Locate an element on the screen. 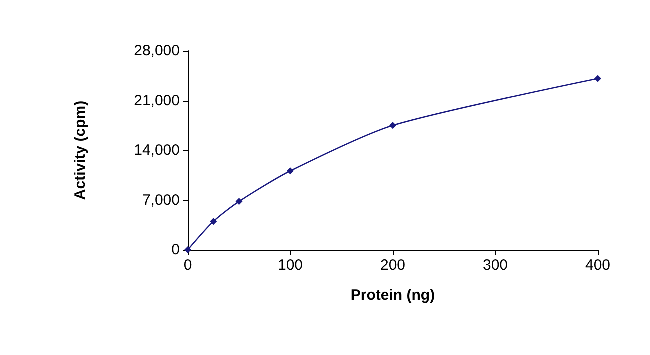 The image size is (650, 355). y-tick-label: 0 is located at coordinates (176, 250).